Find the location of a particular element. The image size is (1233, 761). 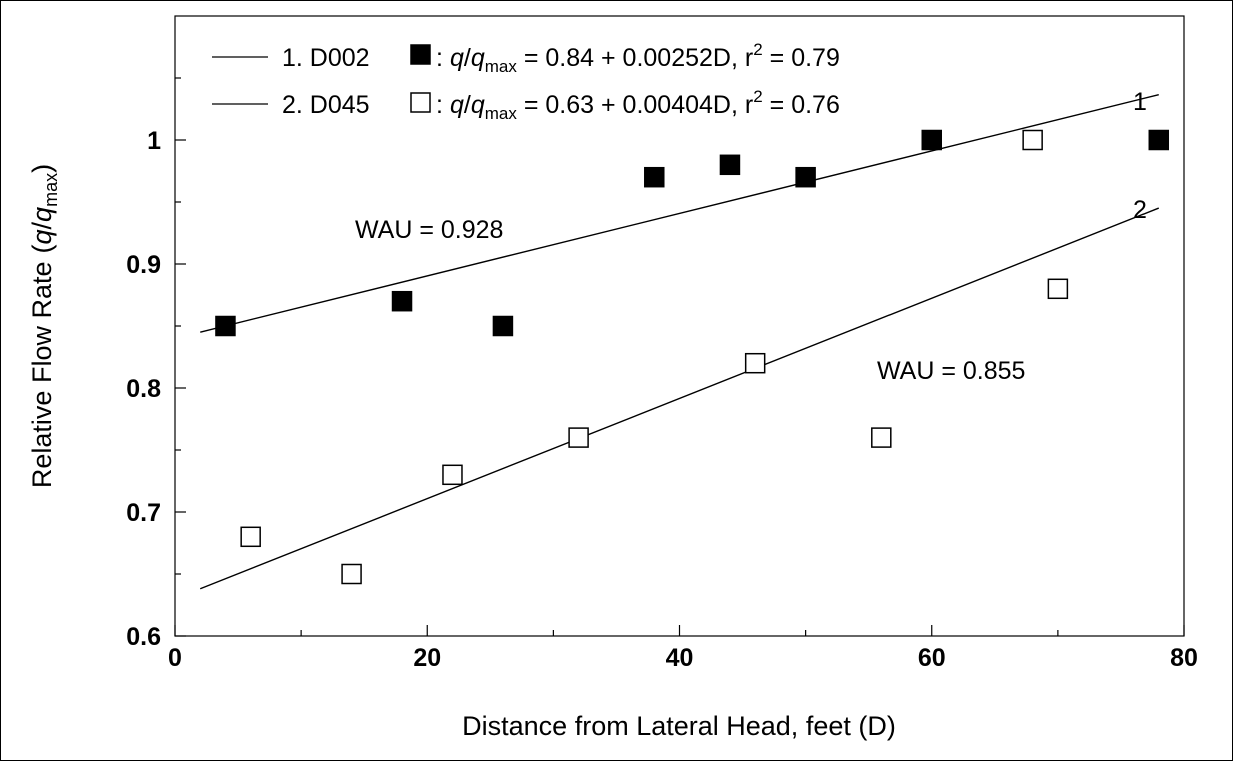

y-tick-label: 0.9 is located at coordinates (143, 265).